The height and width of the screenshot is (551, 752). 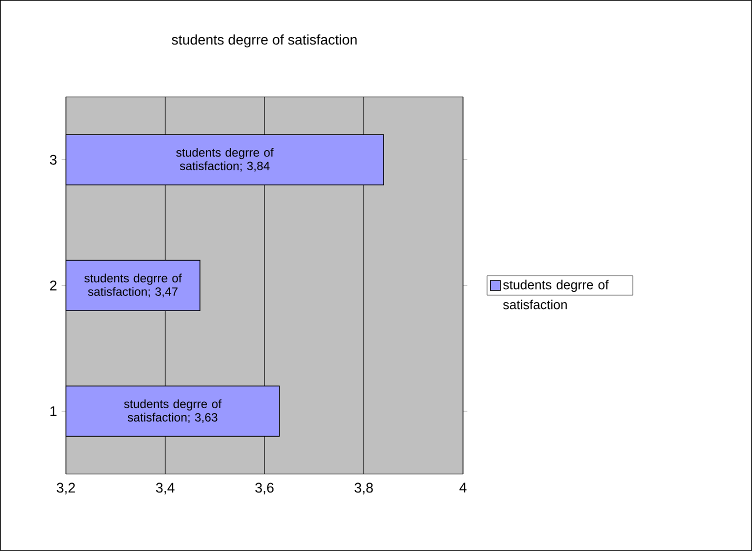 I want to click on y-tick-label: 1, so click(x=53, y=411).